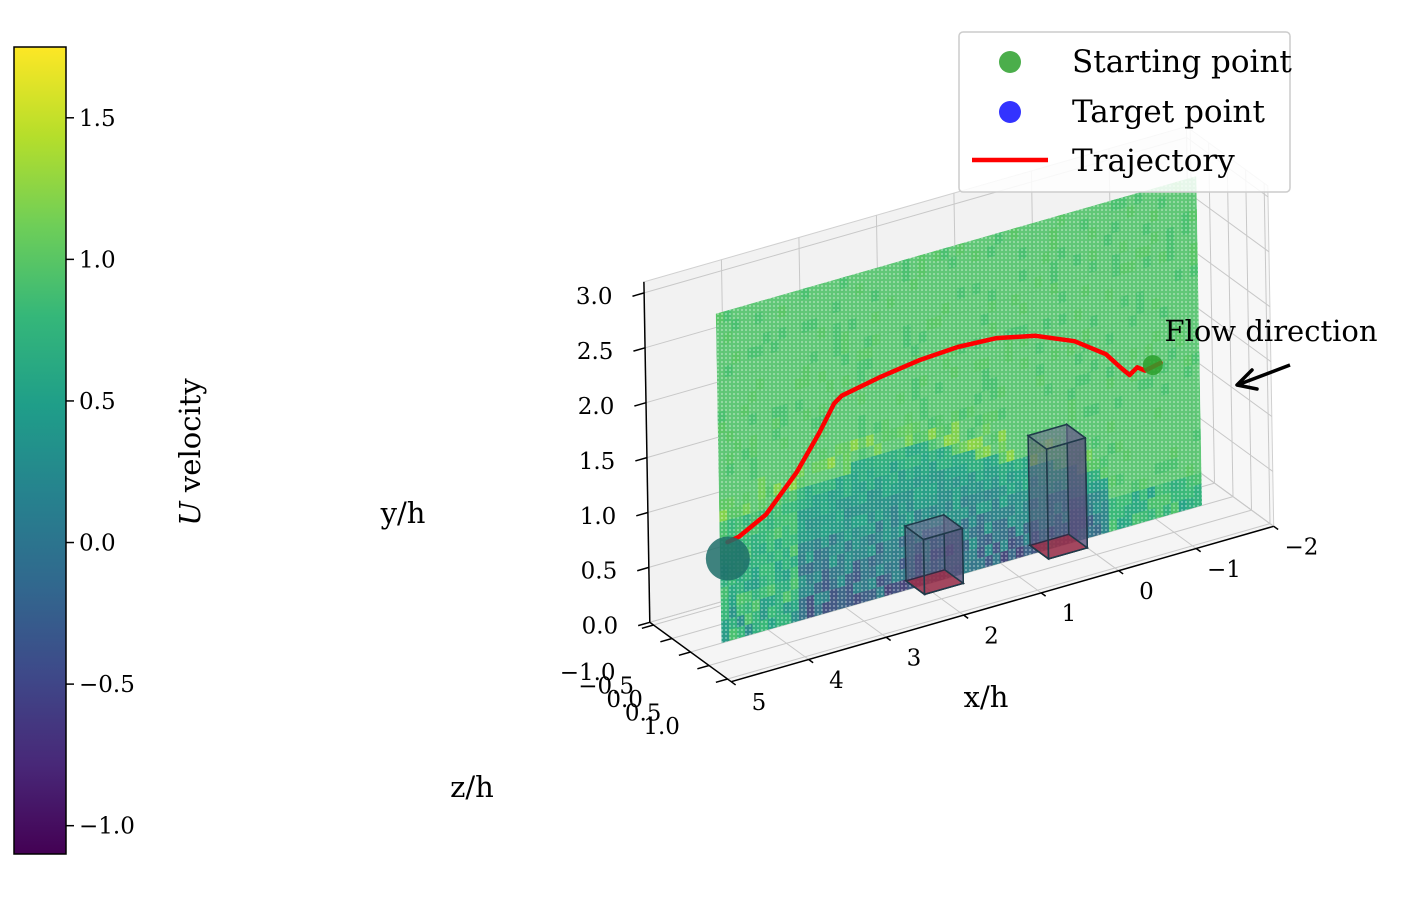  Describe the element at coordinates (100, 473) in the screenshot. I see `colorbar-ticks: −1.0 −0.5 0.0 0.5 1.0 1.5` at that location.